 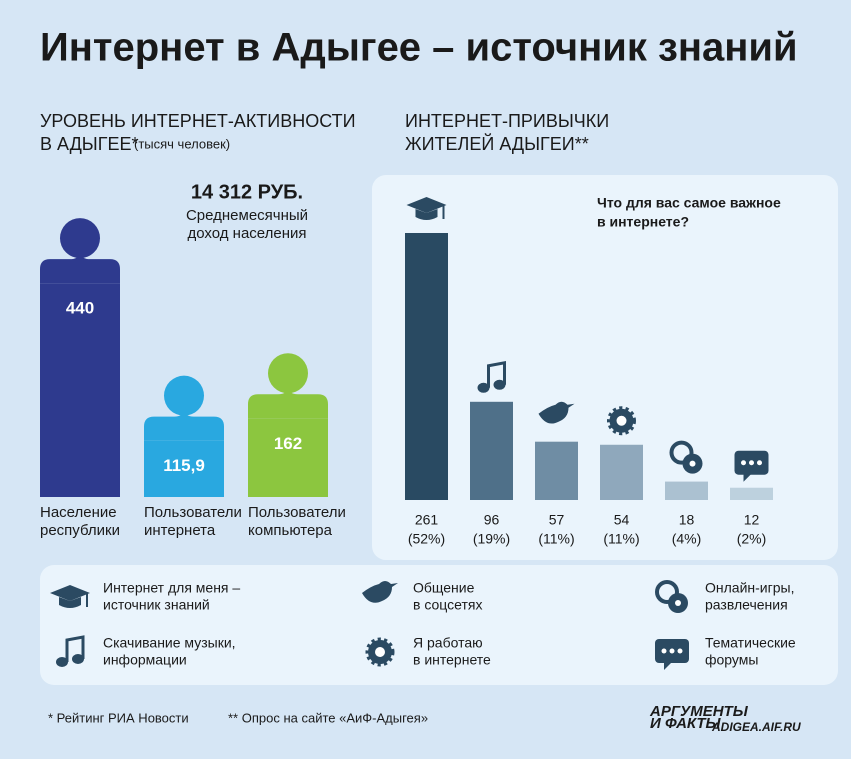 I want to click on legend-label: в соцсетях, so click(x=447, y=605).